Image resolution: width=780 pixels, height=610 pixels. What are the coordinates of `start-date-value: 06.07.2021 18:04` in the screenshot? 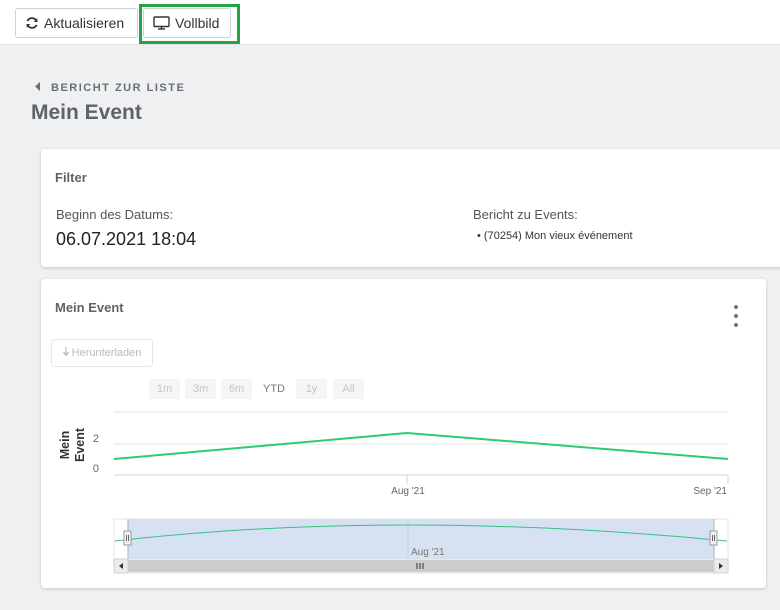 It's located at (126, 239).